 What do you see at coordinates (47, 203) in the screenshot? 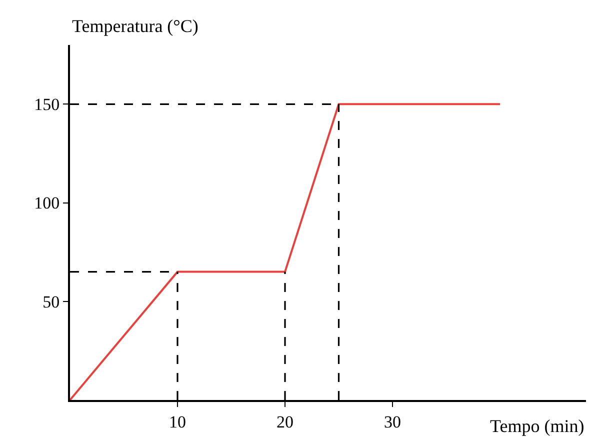
I see `y-tick-label: 100` at bounding box center [47, 203].